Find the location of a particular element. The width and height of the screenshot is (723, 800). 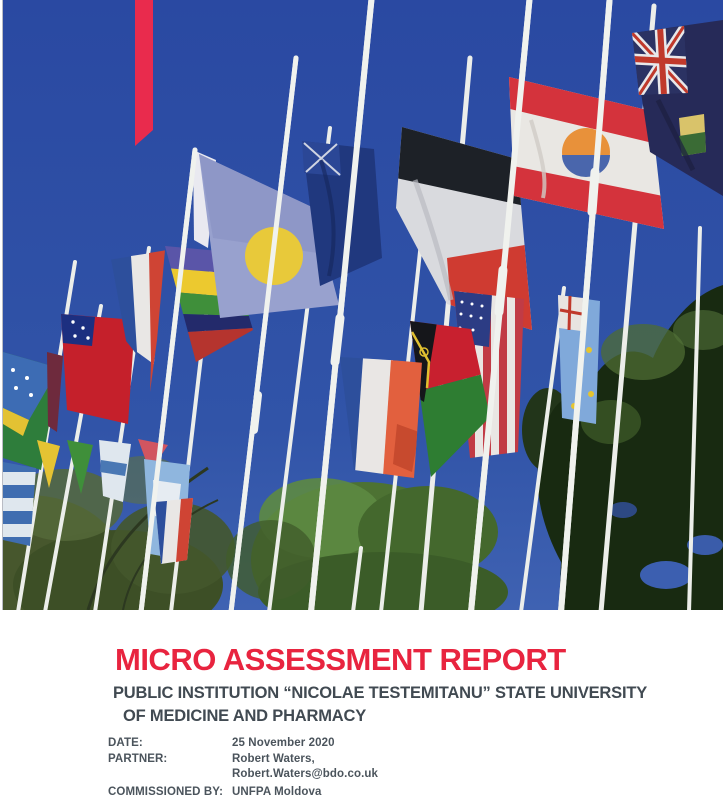

trees-center is located at coordinates (367, 544).